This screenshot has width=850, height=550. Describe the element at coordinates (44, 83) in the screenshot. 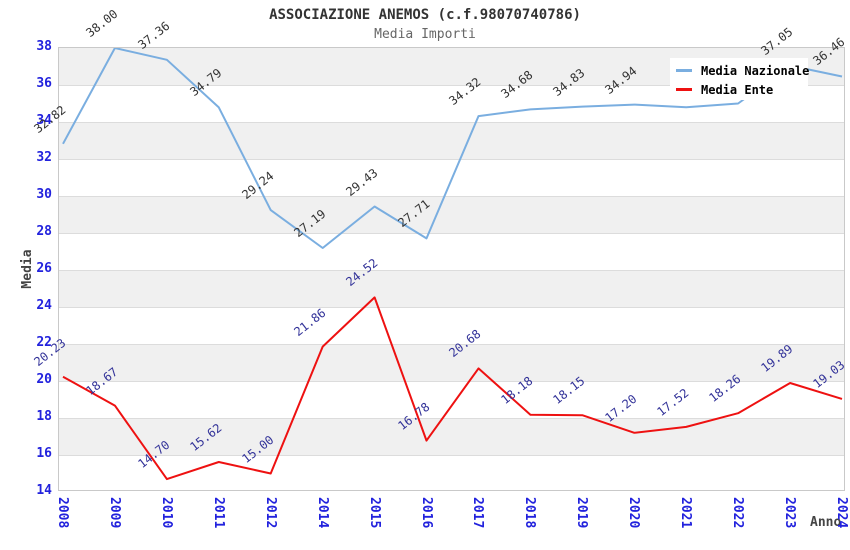

I see `y-tick-label: 36` at that location.